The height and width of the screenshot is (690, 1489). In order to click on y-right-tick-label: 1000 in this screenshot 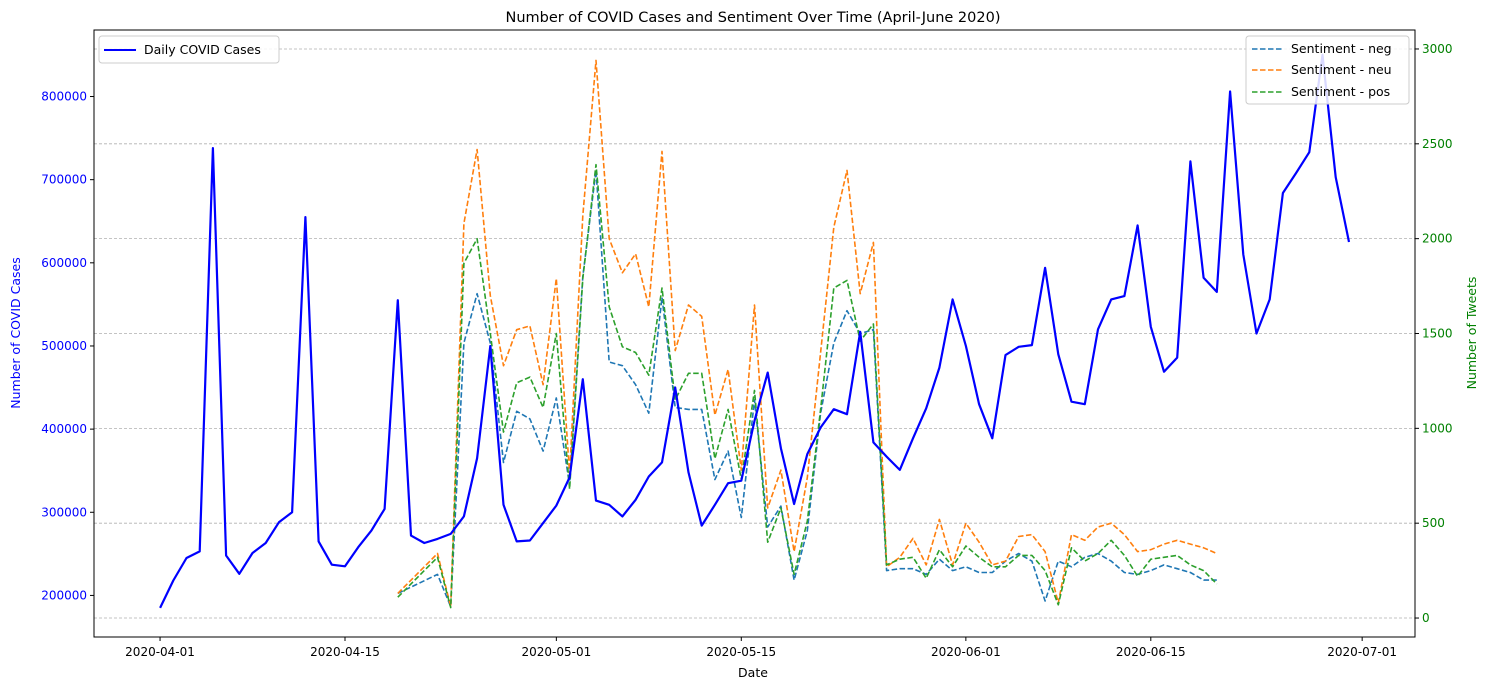, I will do `click(1437, 428)`.